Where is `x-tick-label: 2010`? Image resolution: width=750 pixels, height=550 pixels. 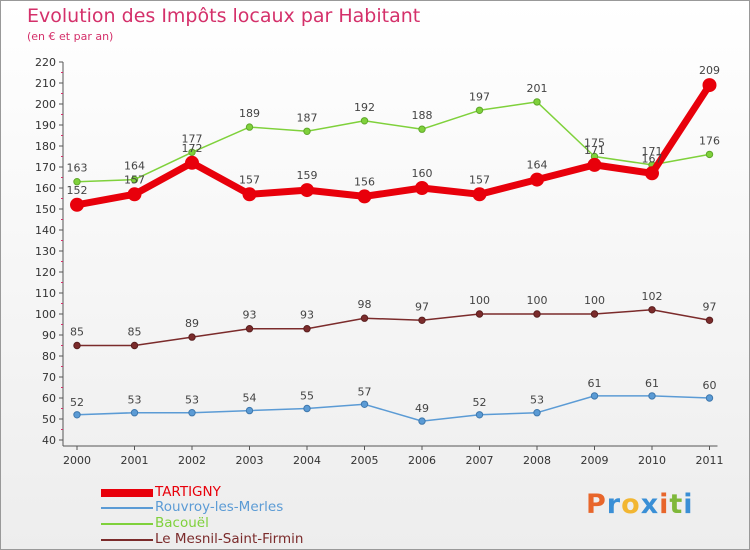
x-tick-label: 2010 is located at coordinates (652, 460).